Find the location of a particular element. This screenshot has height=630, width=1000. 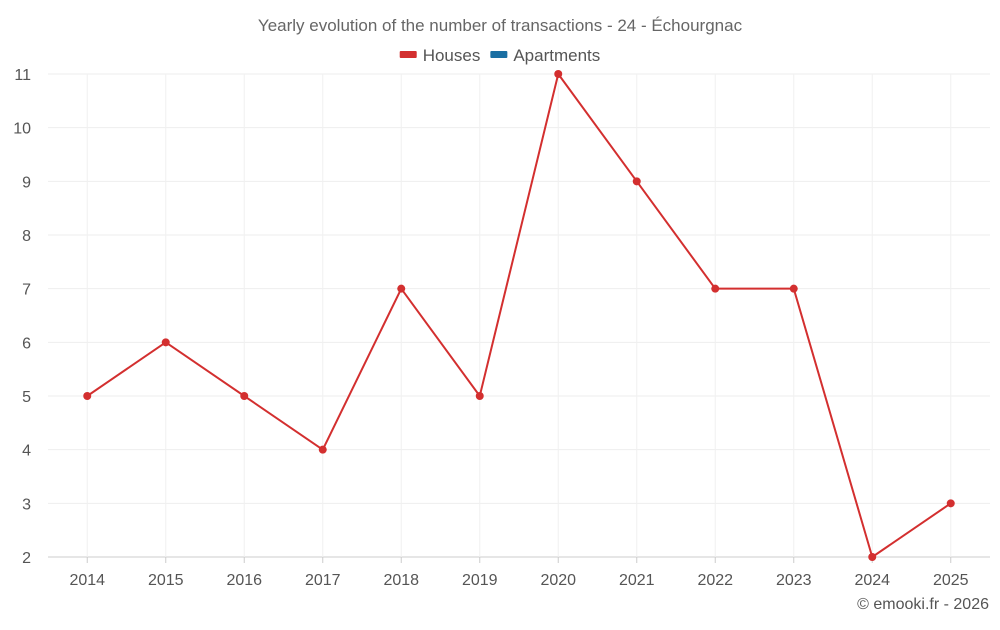

x-tick-label: 2022 is located at coordinates (715, 580).